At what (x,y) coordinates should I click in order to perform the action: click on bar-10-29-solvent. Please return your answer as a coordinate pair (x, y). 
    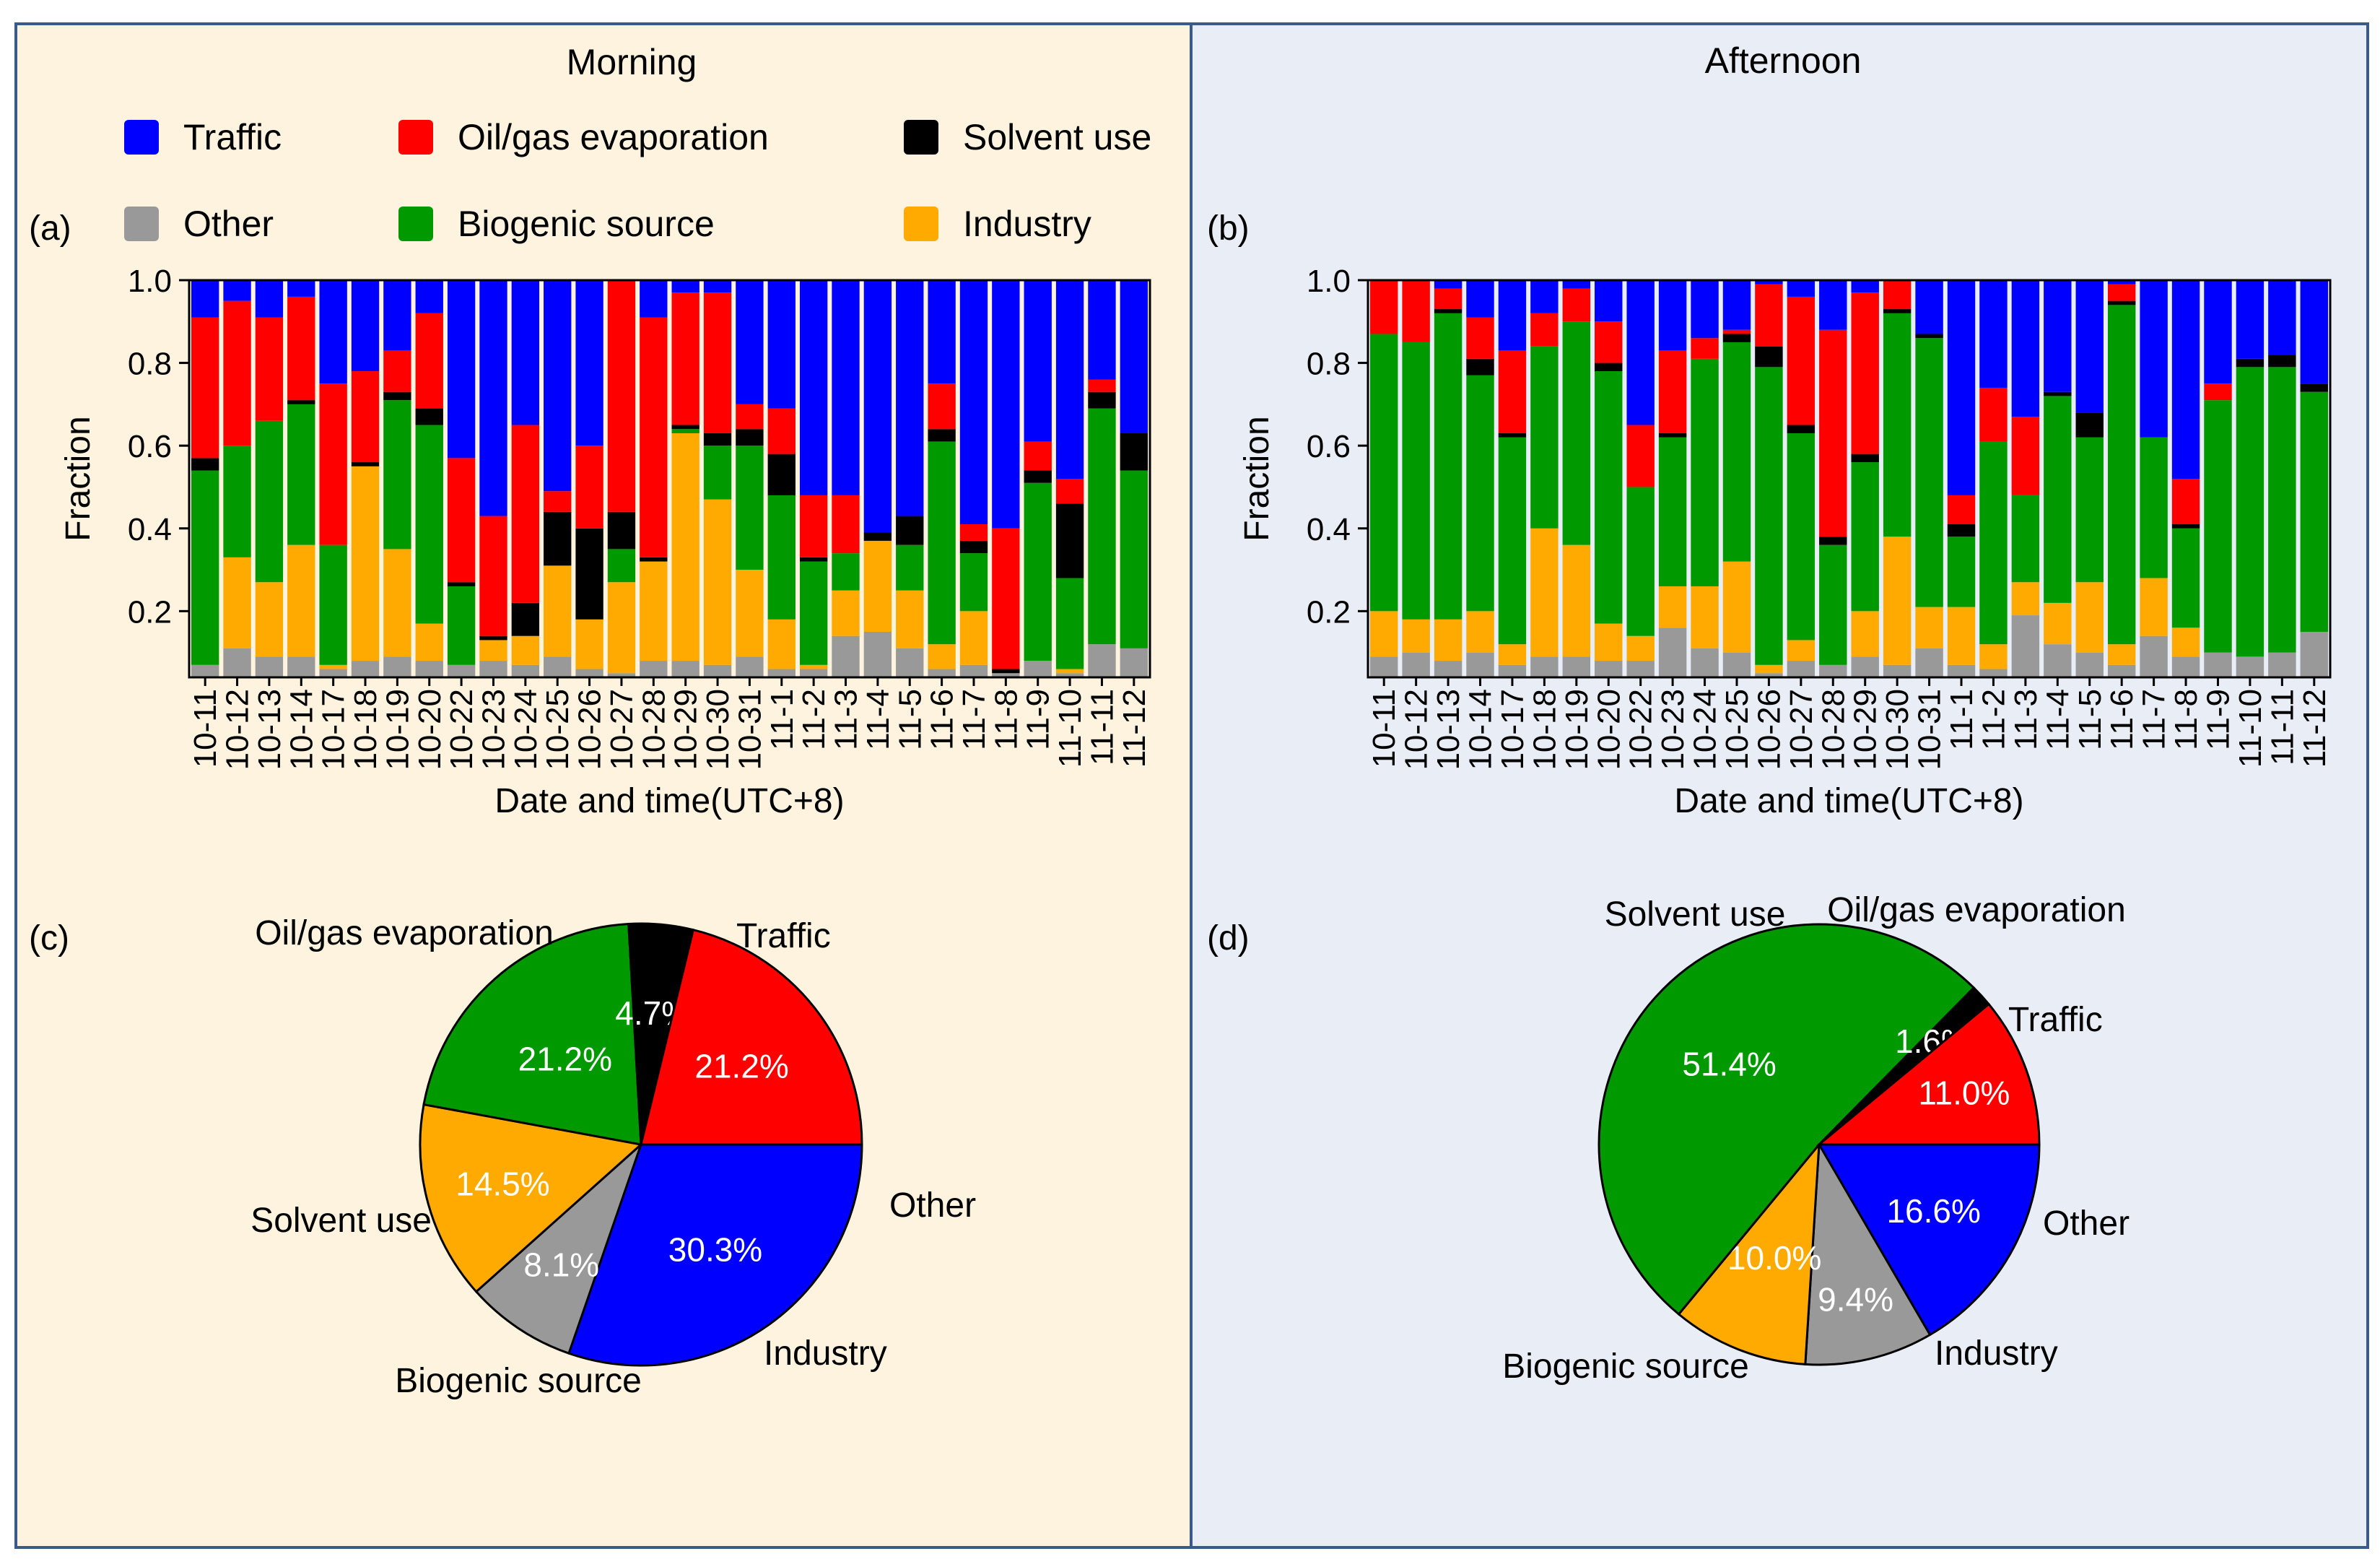
    Looking at the image, I should click on (685, 427).